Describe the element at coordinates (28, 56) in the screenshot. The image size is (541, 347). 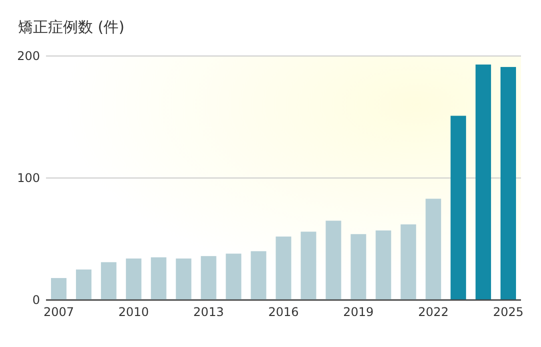
I see `y-tick-label: 200` at that location.